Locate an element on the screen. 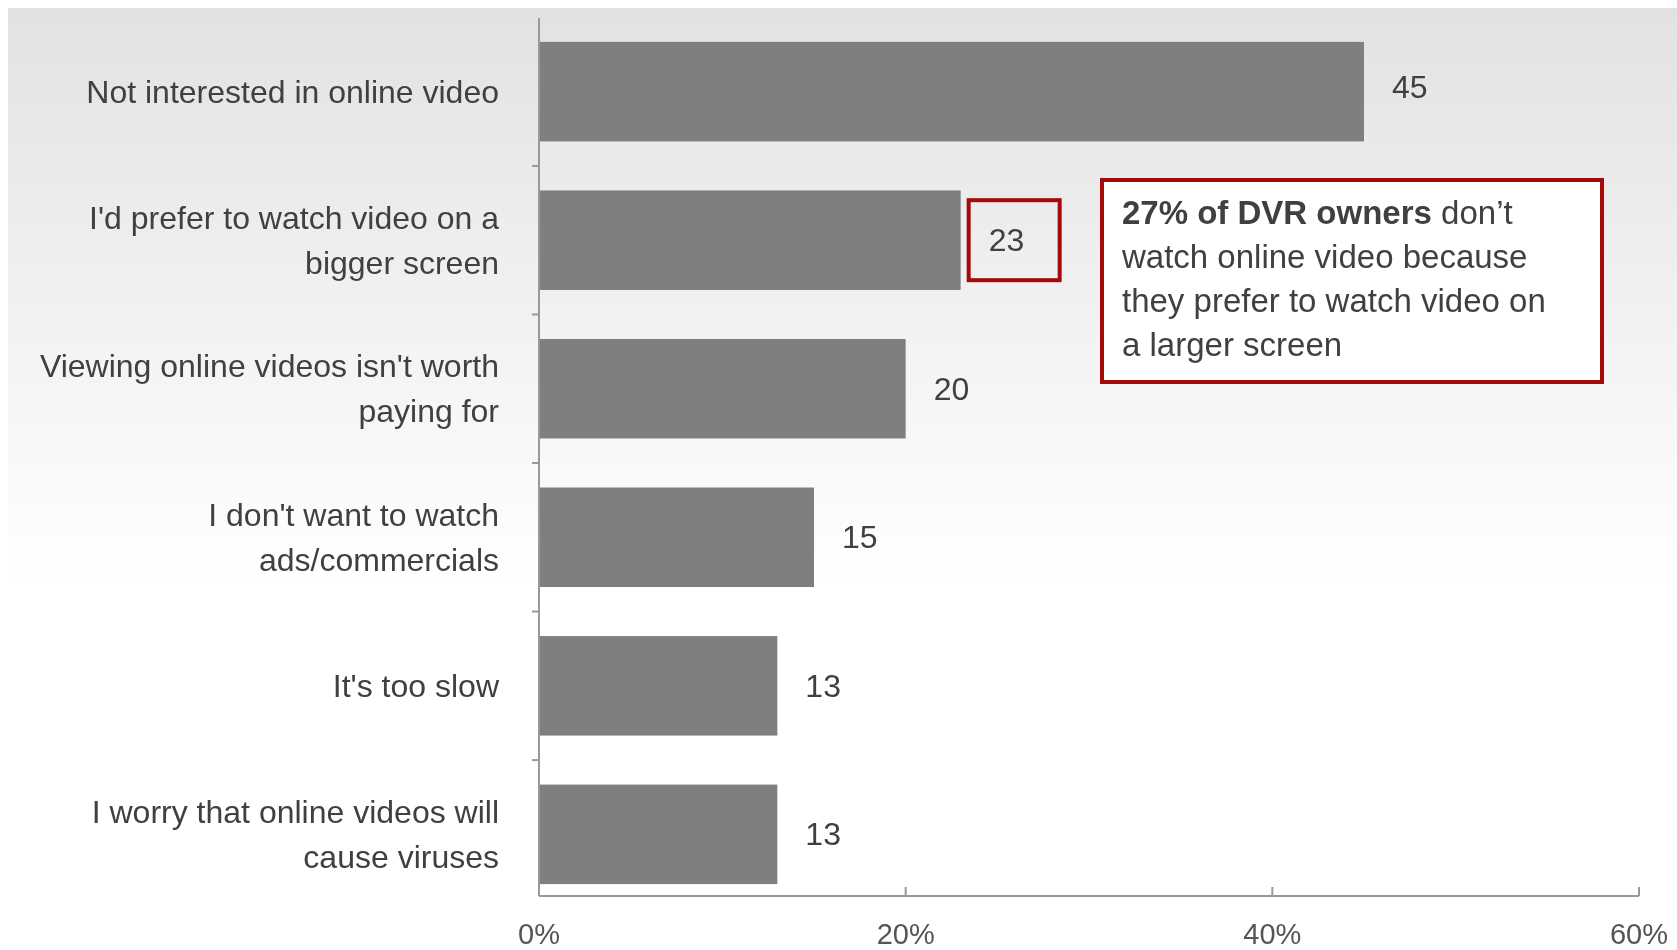  y-tick-label: Not interested in online video is located at coordinates (292, 91).